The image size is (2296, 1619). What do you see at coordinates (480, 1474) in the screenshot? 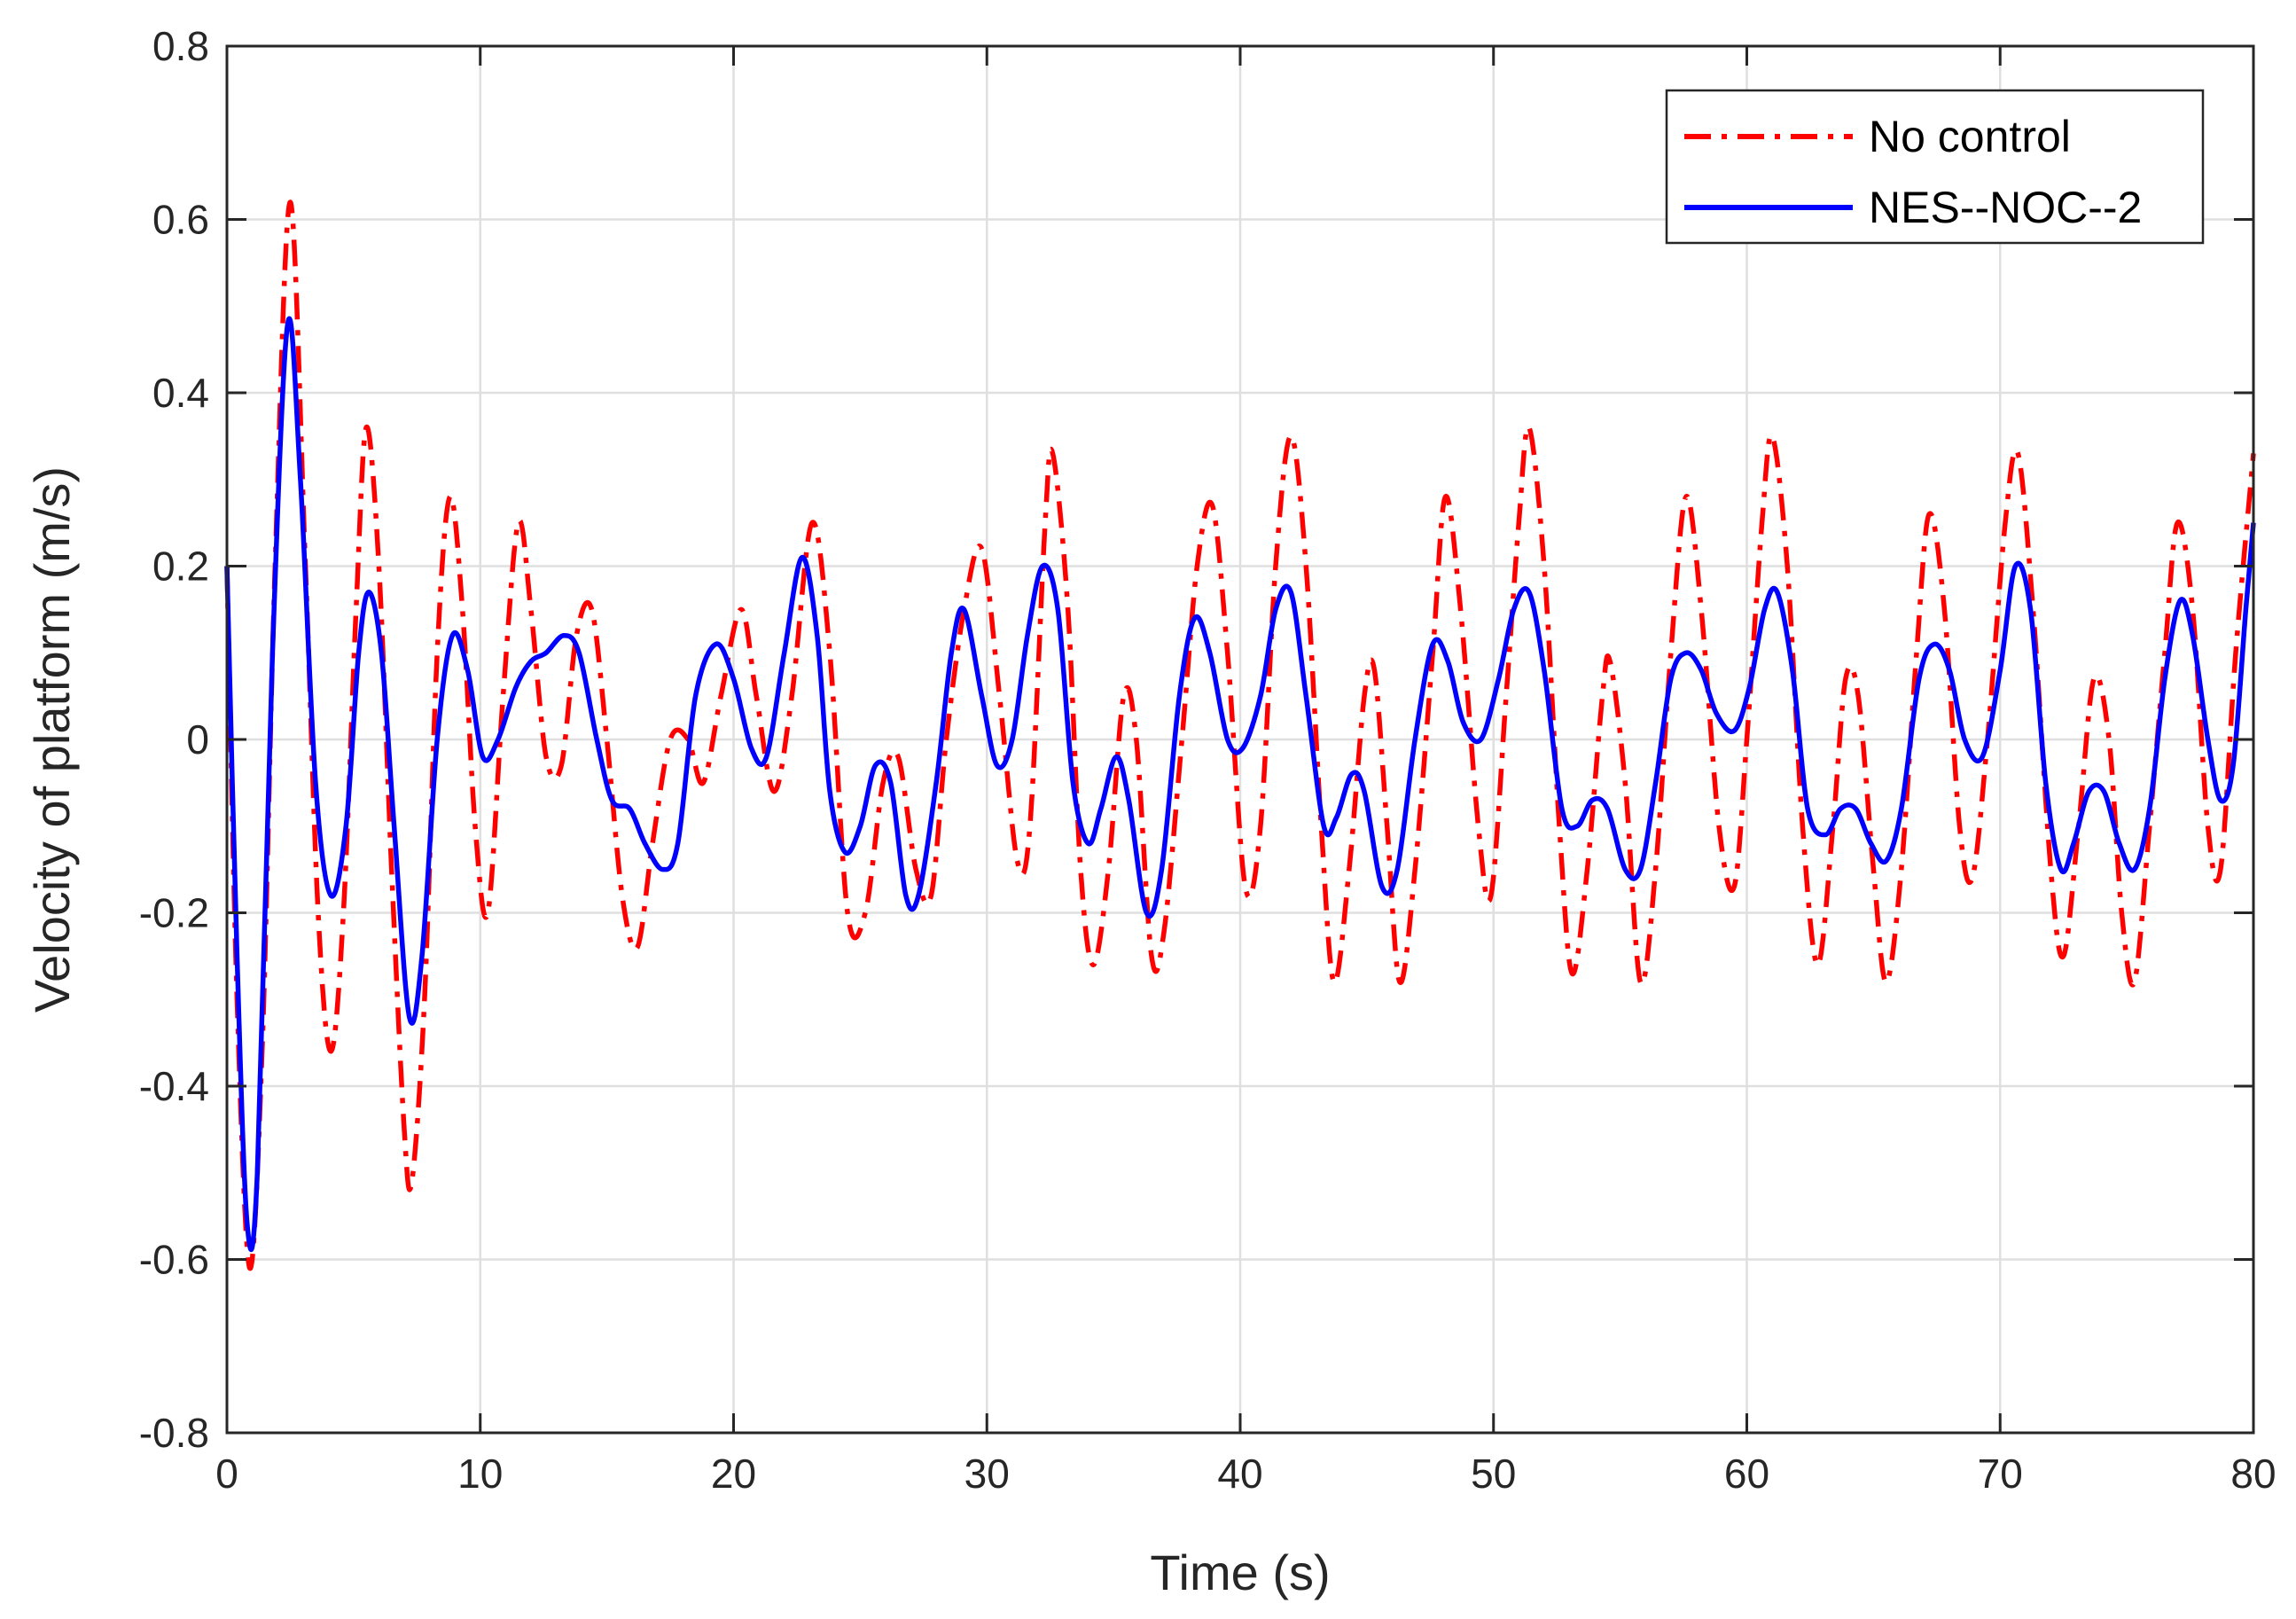
I see `x-tick-label: 10` at bounding box center [480, 1474].